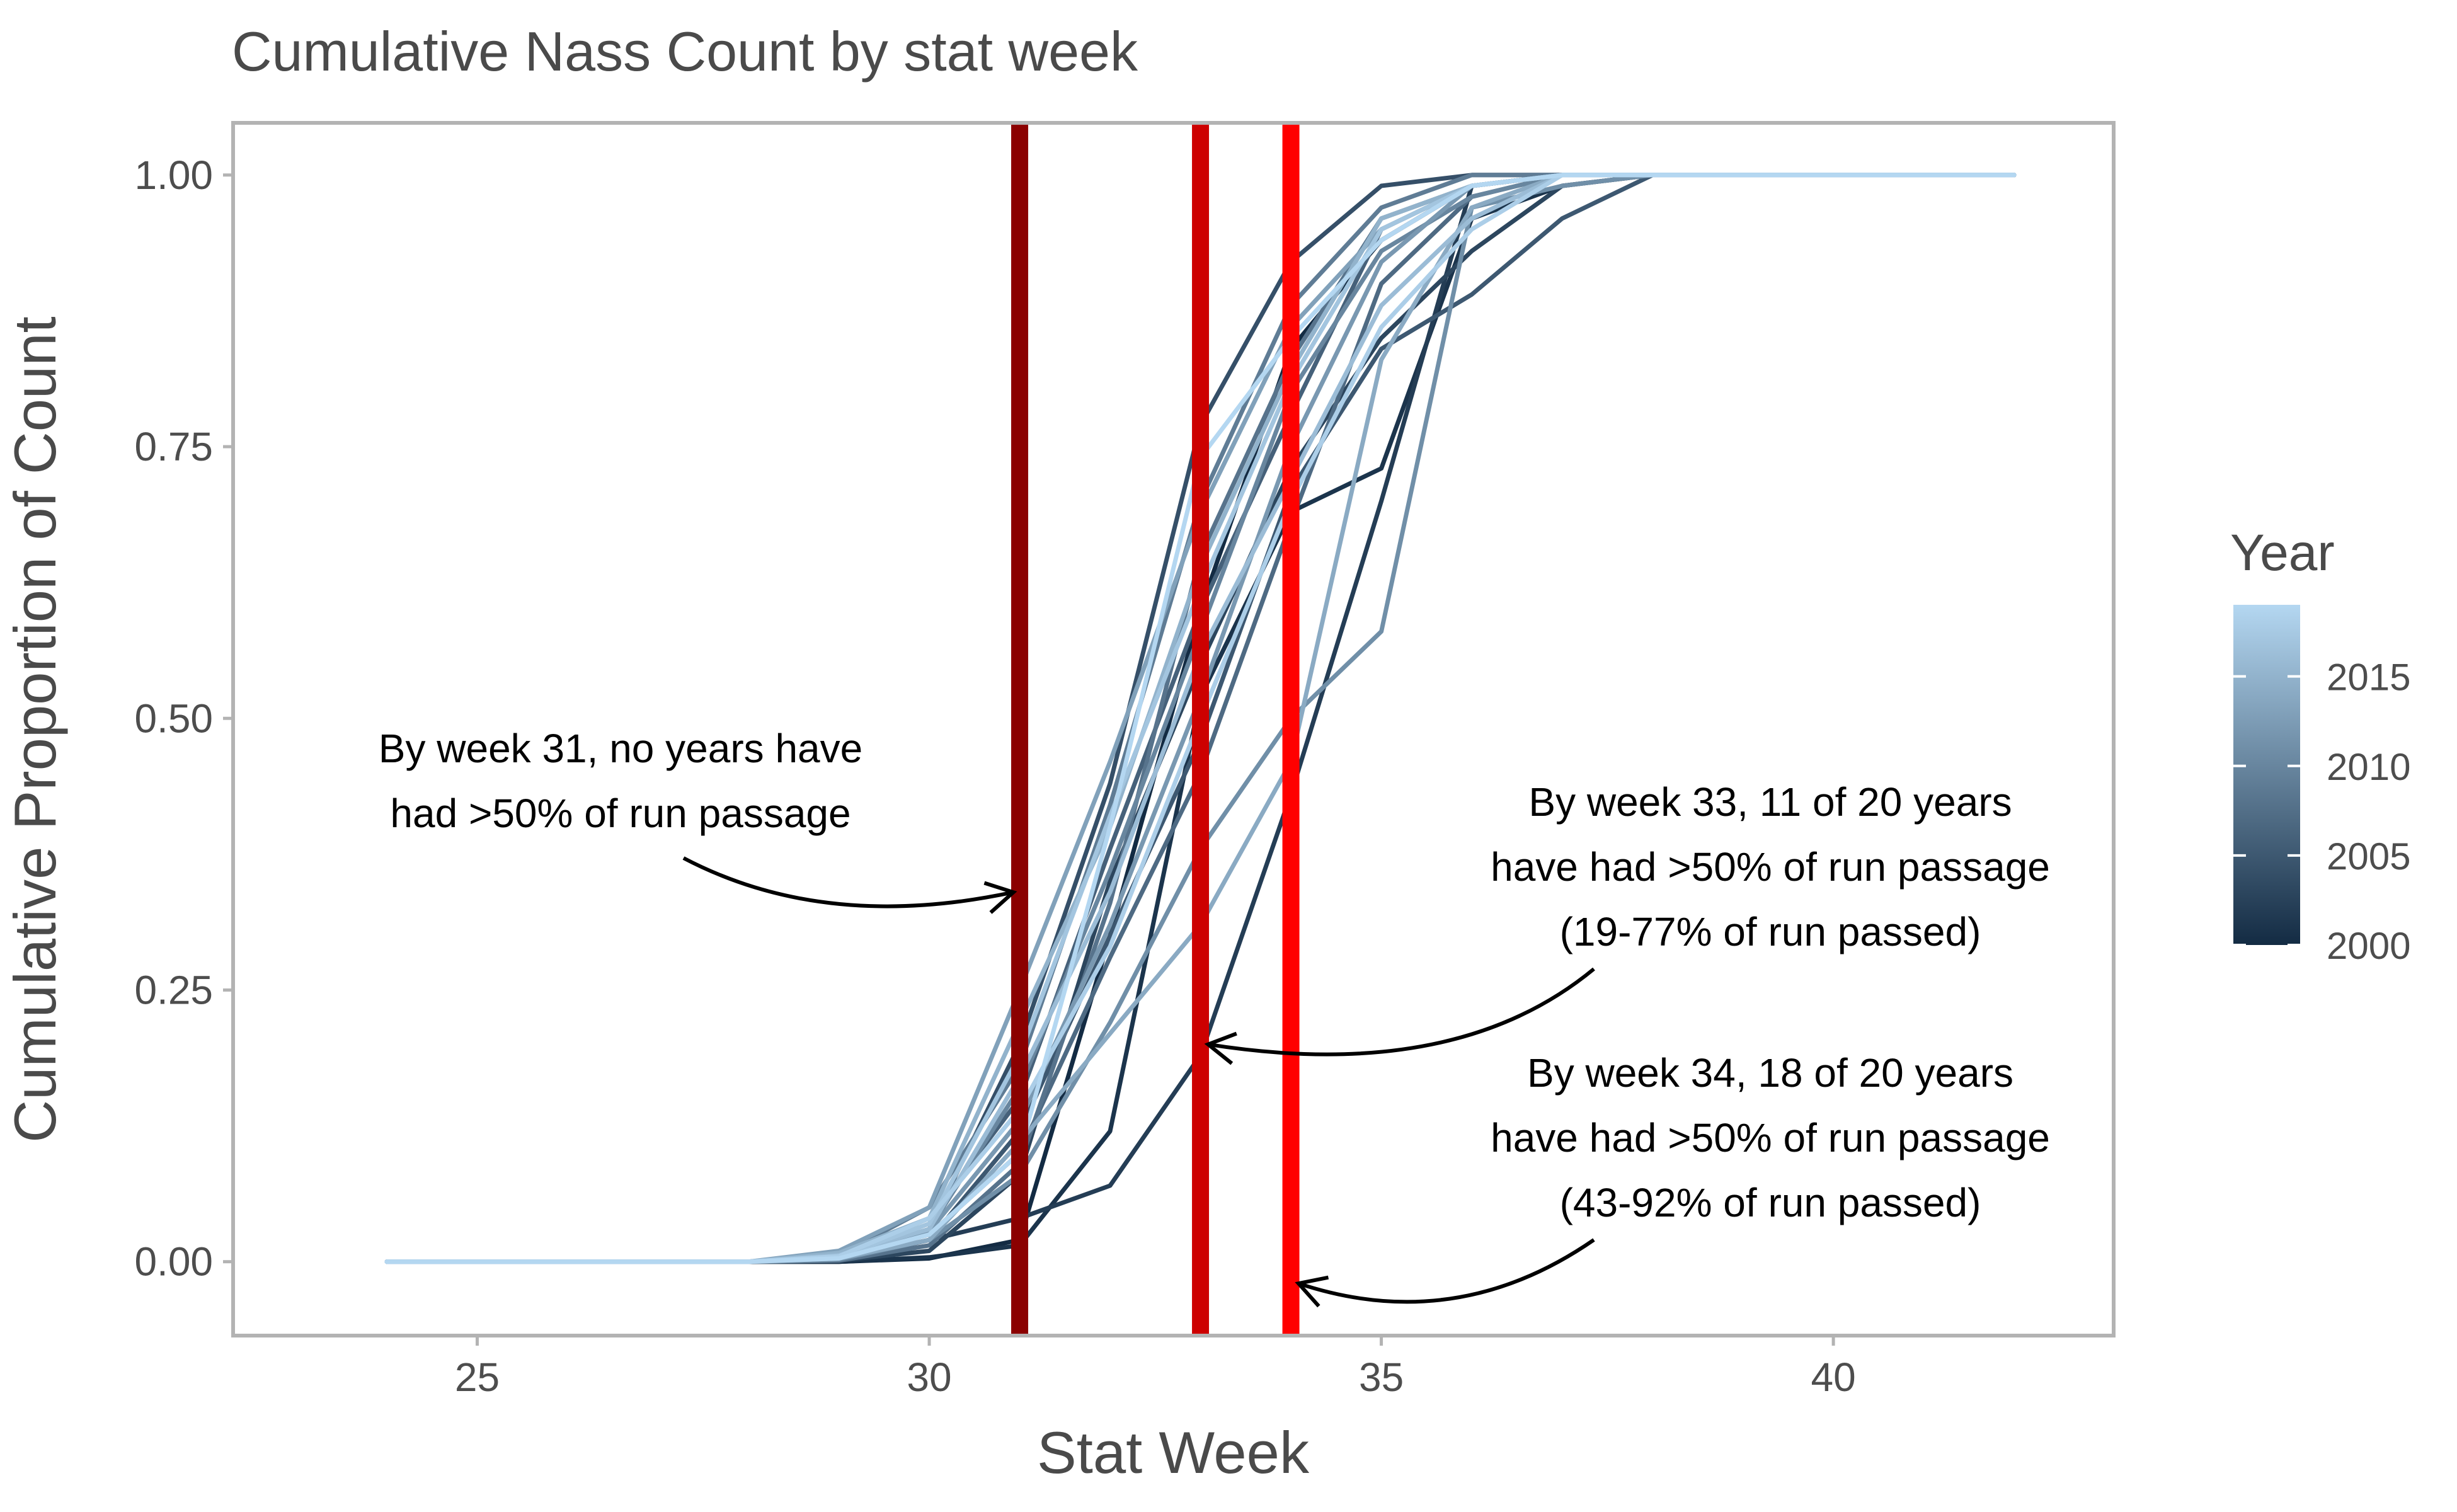  I want to click on x-axis-title: Stat Week, so click(1173, 1452).